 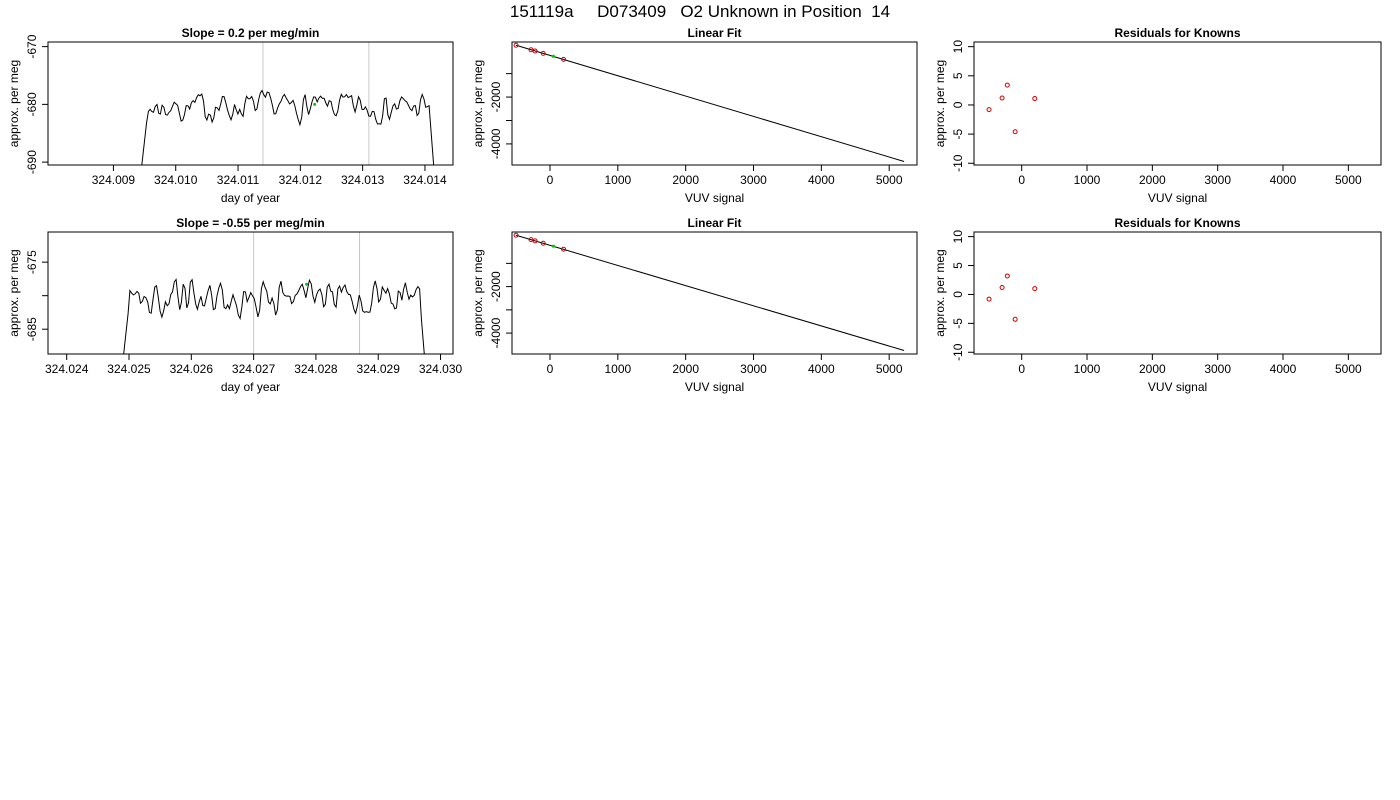 What do you see at coordinates (32, 162) in the screenshot?
I see `y-tick-label: -690` at bounding box center [32, 162].